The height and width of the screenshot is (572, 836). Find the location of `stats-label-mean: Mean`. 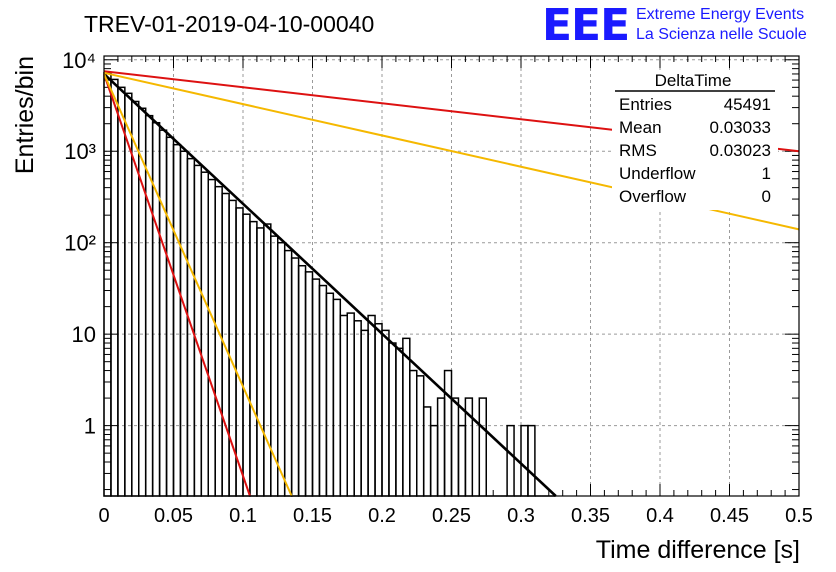

stats-label-mean: Mean is located at coordinates (640, 127).